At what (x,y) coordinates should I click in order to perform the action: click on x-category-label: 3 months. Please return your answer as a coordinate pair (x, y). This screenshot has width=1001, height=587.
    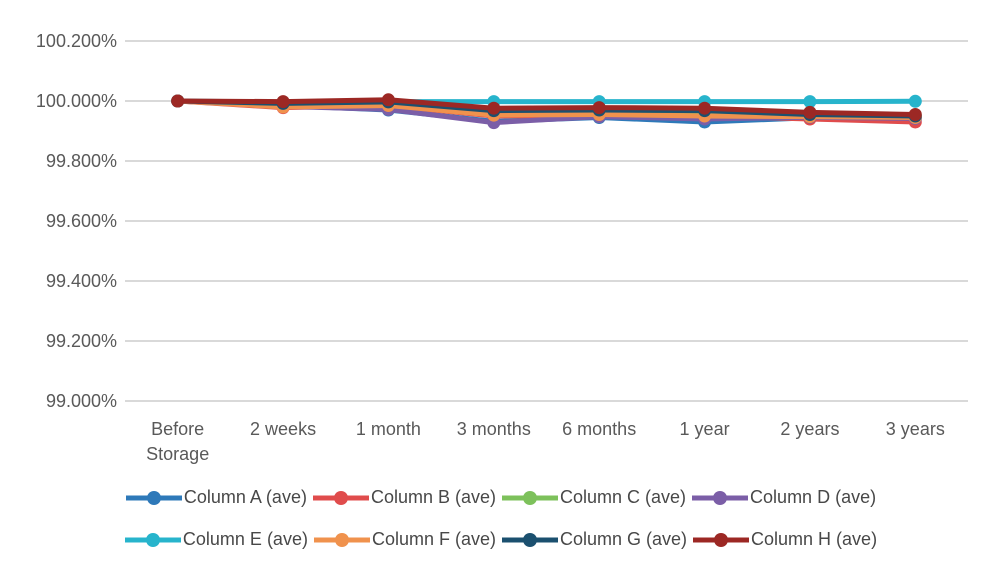
    Looking at the image, I should click on (493, 429).